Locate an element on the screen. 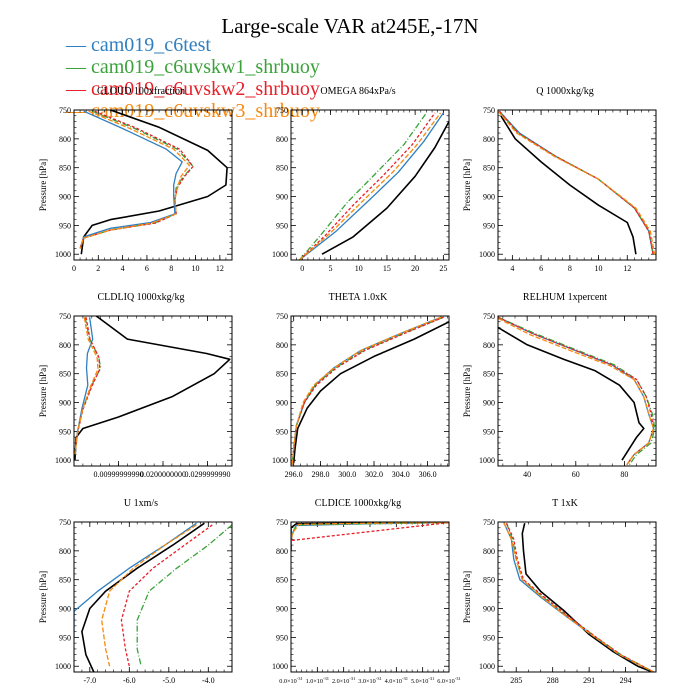 This screenshot has width=700, height=700. x-tick-label: 302.0 is located at coordinates (374, 474).